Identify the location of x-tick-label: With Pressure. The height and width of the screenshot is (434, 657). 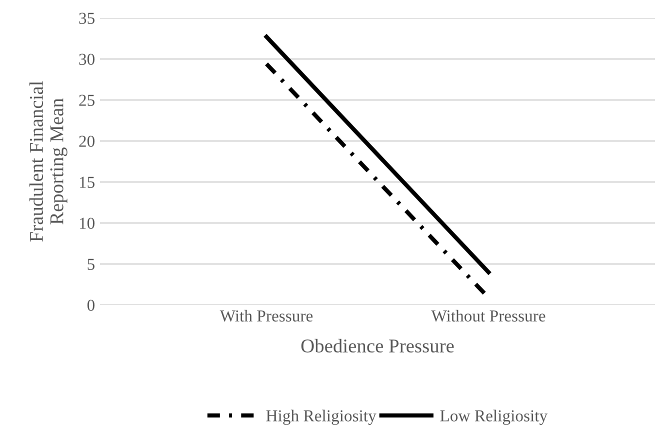
(266, 316).